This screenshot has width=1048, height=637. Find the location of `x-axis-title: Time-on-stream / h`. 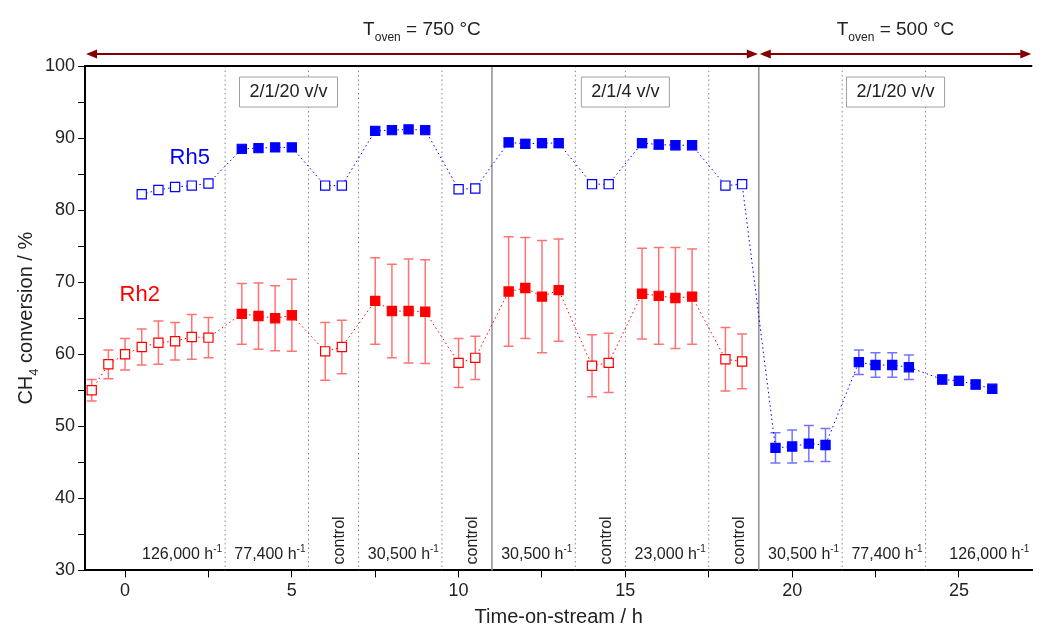

x-axis-title: Time-on-stream / h is located at coordinates (558, 615).